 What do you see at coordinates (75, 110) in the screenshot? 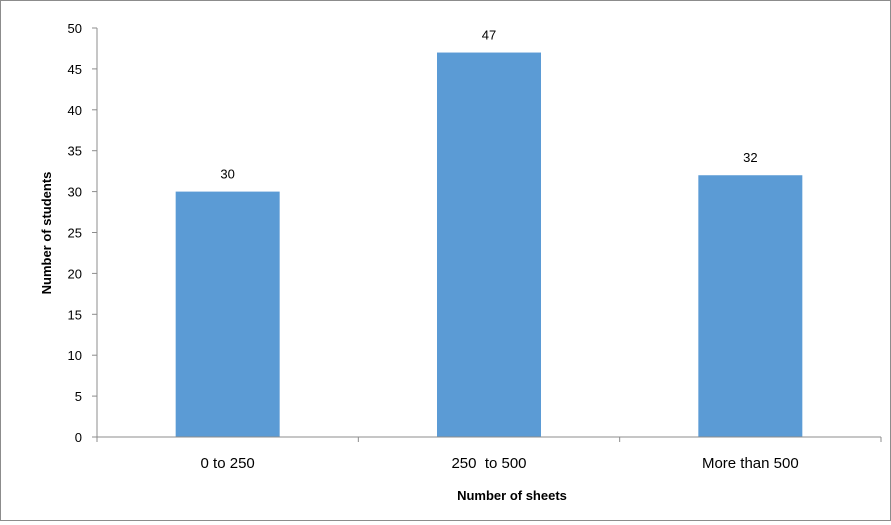
I see `y-tick-label: 40` at bounding box center [75, 110].